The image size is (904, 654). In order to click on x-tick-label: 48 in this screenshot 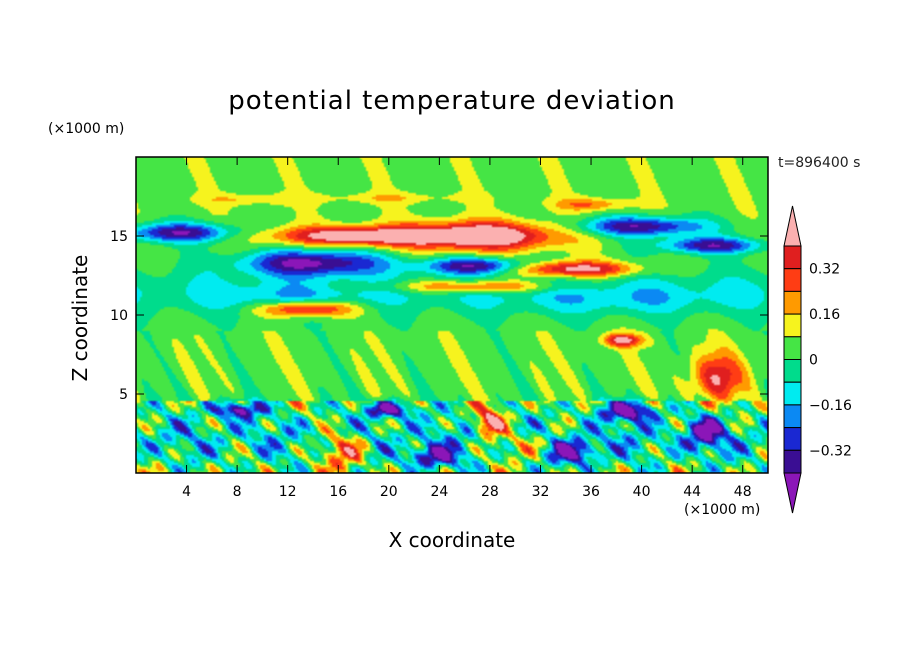, I will do `click(743, 492)`.